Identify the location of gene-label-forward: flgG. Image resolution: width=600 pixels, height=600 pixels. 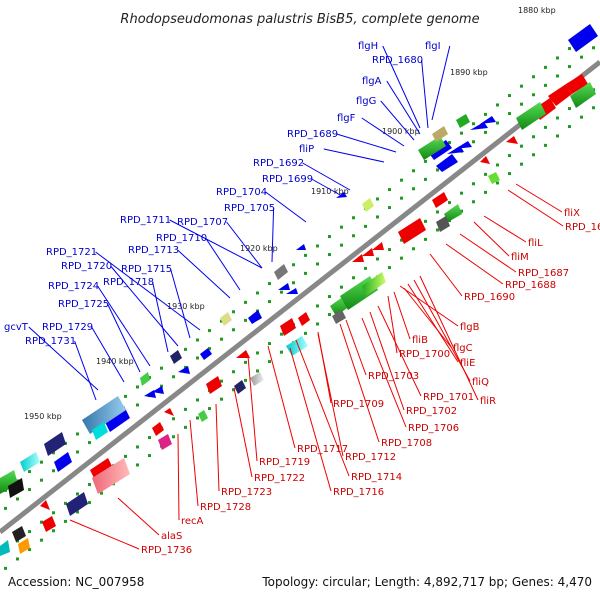
(366, 101).